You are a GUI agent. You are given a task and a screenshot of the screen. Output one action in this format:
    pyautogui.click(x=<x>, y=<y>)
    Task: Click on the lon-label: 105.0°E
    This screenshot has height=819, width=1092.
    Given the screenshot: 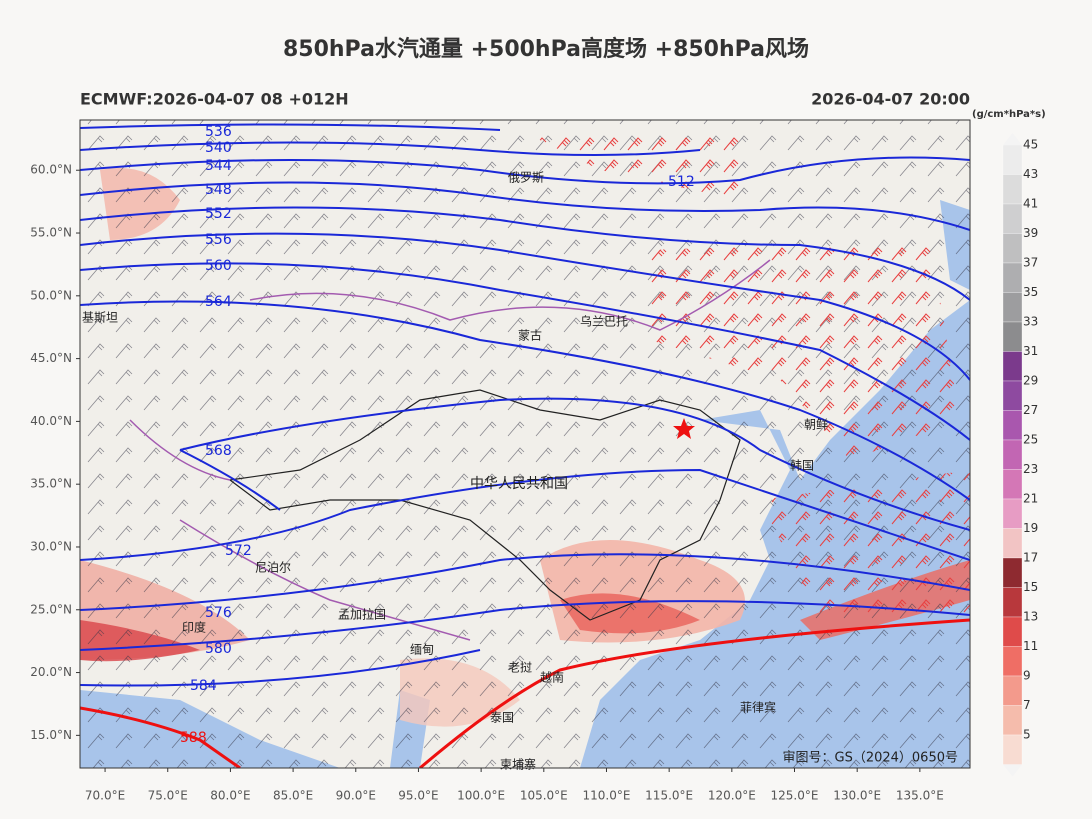 What is the action you would take?
    pyautogui.click(x=544, y=796)
    